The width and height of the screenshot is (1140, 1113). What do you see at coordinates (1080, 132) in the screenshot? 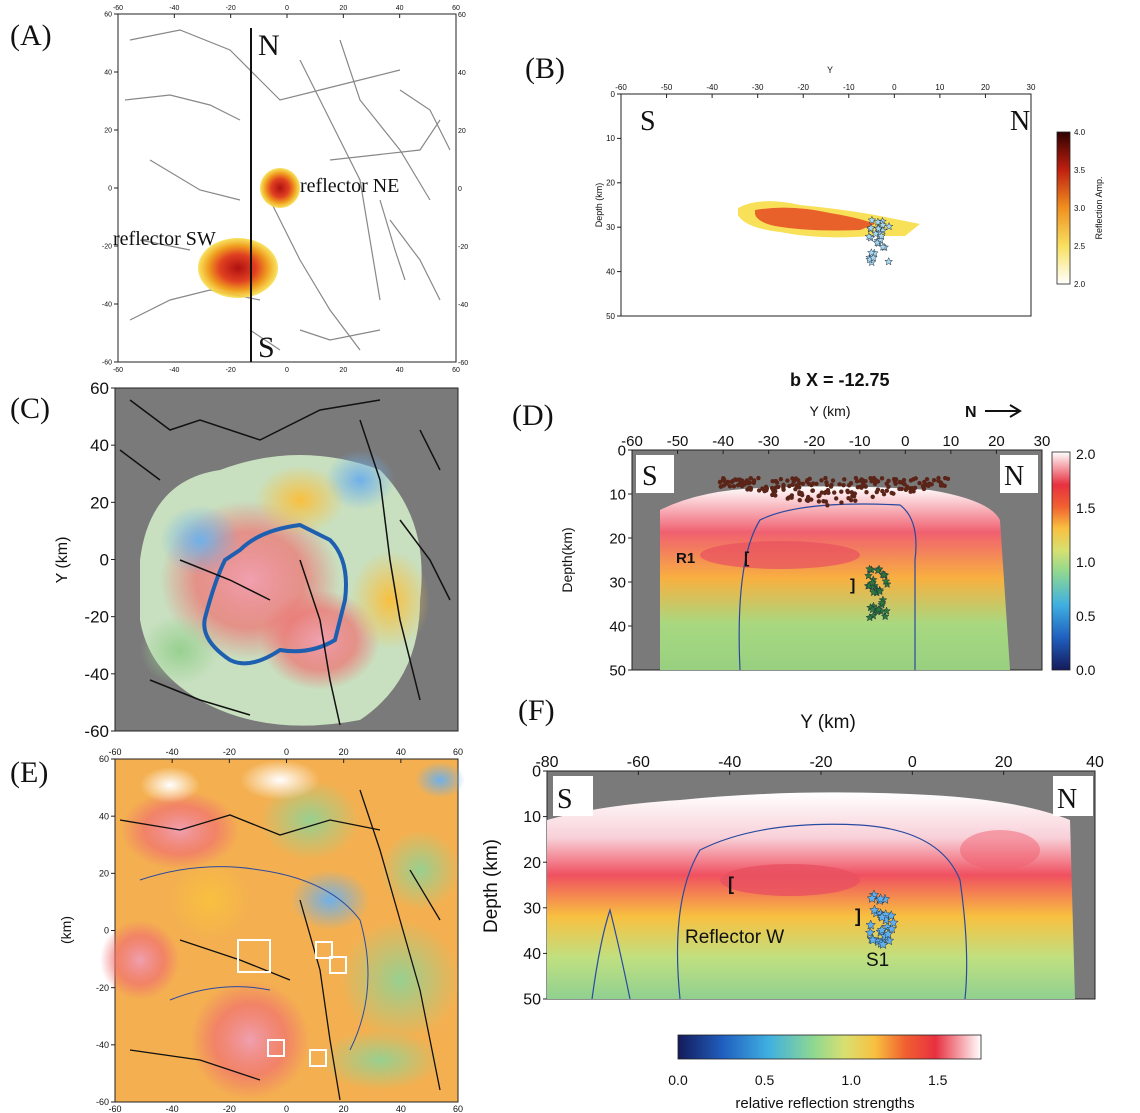
I see `colorbar-tick-label: 4.0` at bounding box center [1080, 132].